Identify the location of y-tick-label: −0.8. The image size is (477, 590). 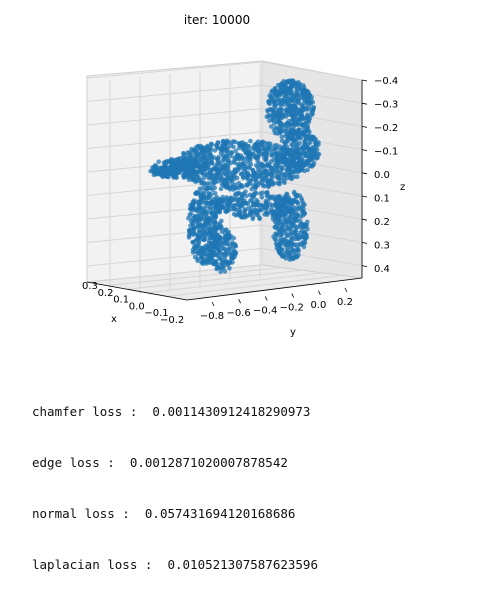
(212, 316).